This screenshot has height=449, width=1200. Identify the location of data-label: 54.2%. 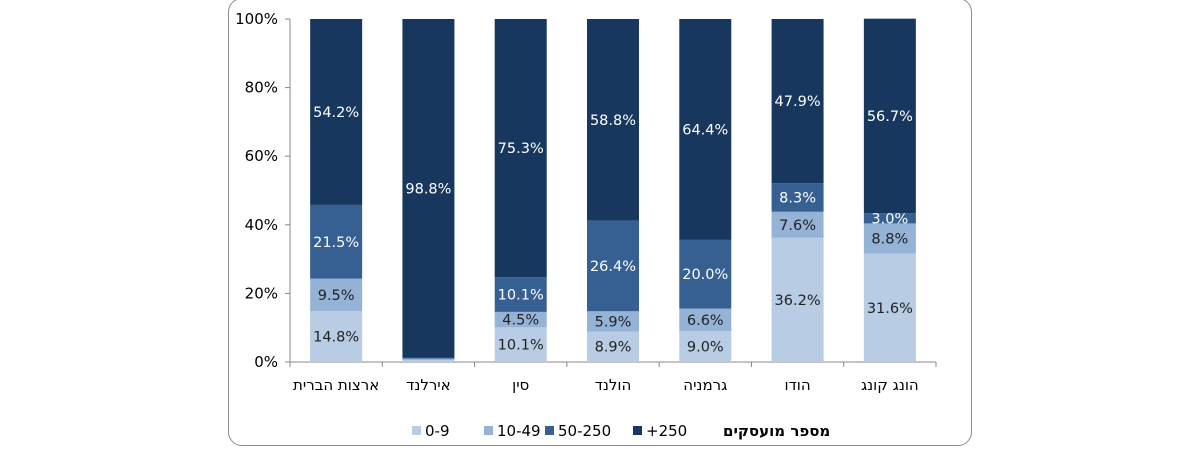
(336, 113).